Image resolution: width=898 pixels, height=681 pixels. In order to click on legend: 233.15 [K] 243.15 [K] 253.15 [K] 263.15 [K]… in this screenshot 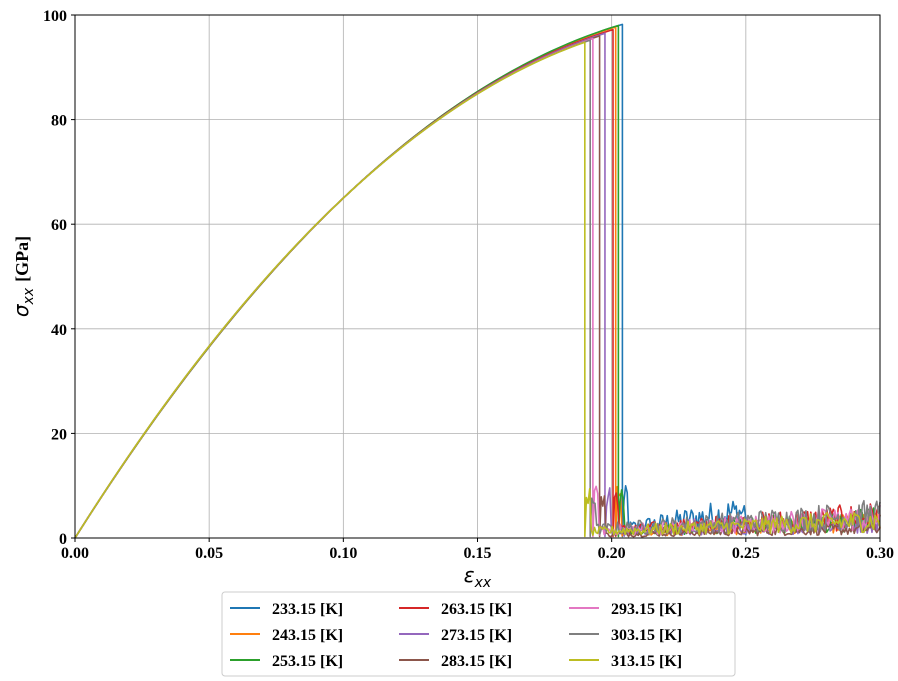, I will do `click(478, 634)`.